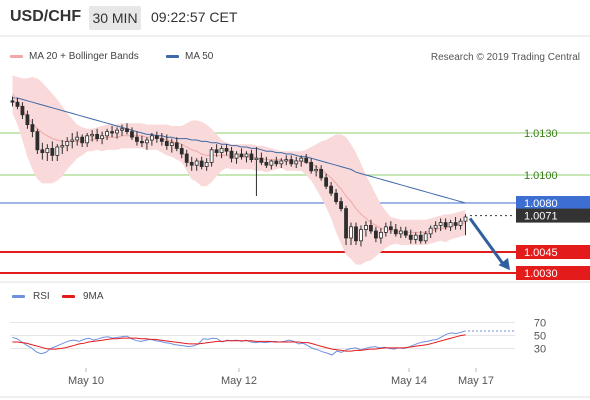 This screenshot has height=400, width=590. I want to click on legend-9ma: 9MA, so click(83, 296).